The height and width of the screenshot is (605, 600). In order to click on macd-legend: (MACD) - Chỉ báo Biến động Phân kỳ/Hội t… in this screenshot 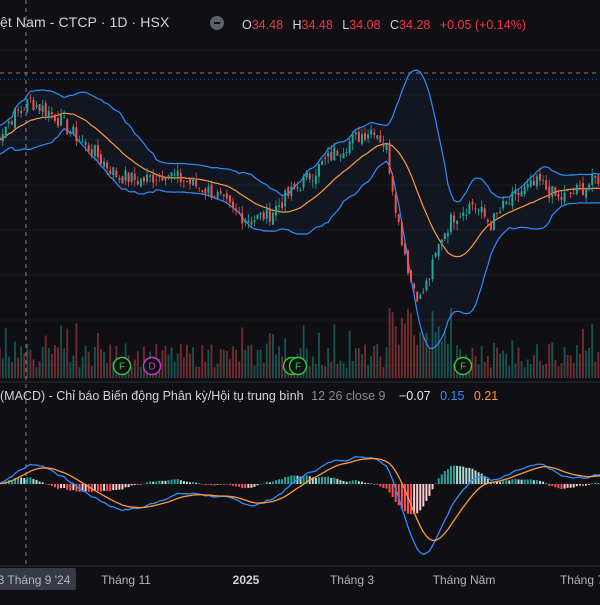, I will do `click(249, 396)`.